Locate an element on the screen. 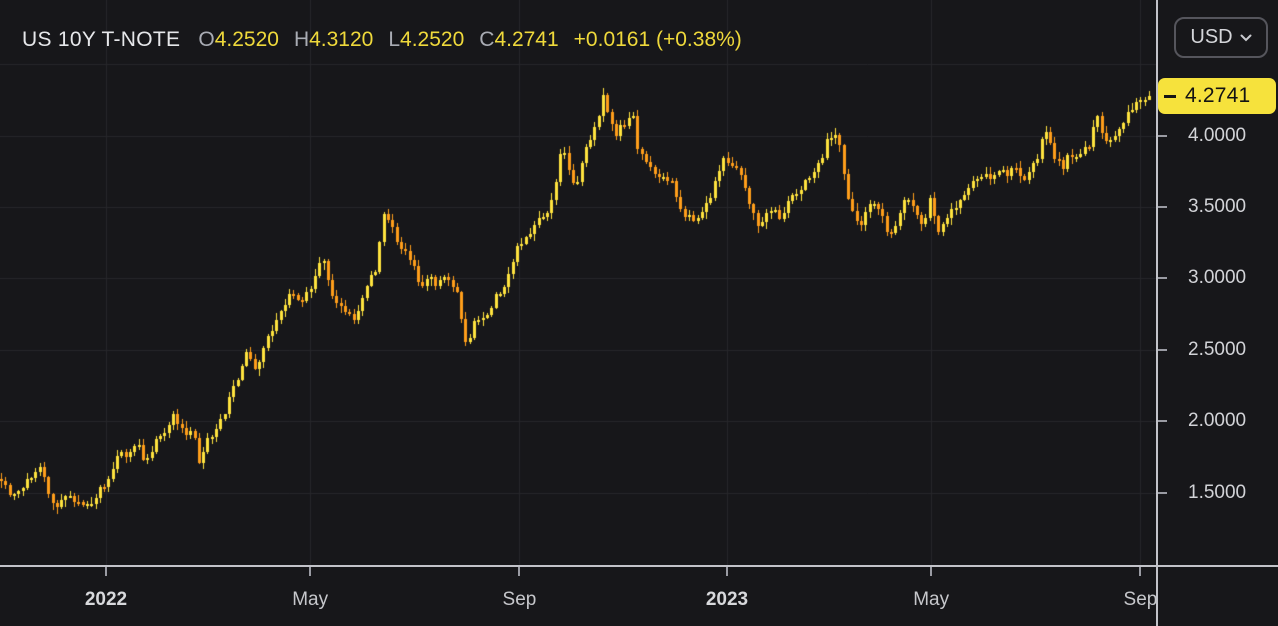 Image resolution: width=1278 pixels, height=626 pixels. last-price-value: 4.2741 is located at coordinates (1218, 95).